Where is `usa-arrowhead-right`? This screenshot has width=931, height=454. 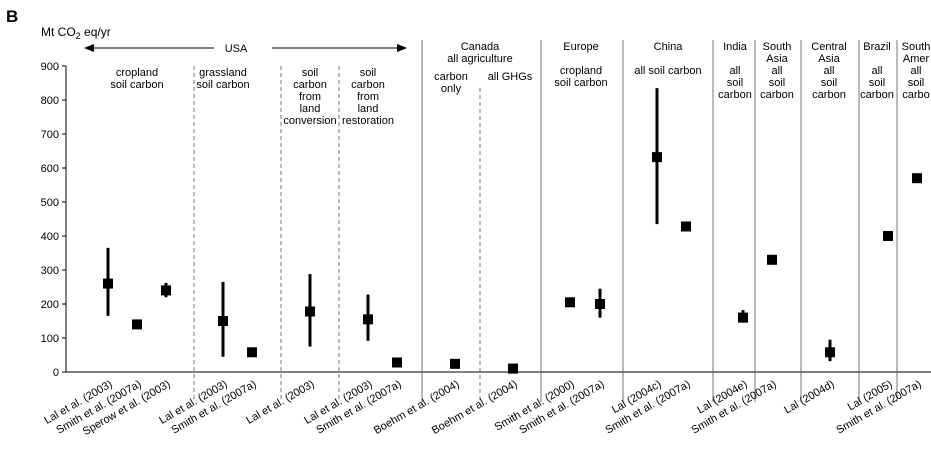
usa-arrowhead-right is located at coordinates (402, 48).